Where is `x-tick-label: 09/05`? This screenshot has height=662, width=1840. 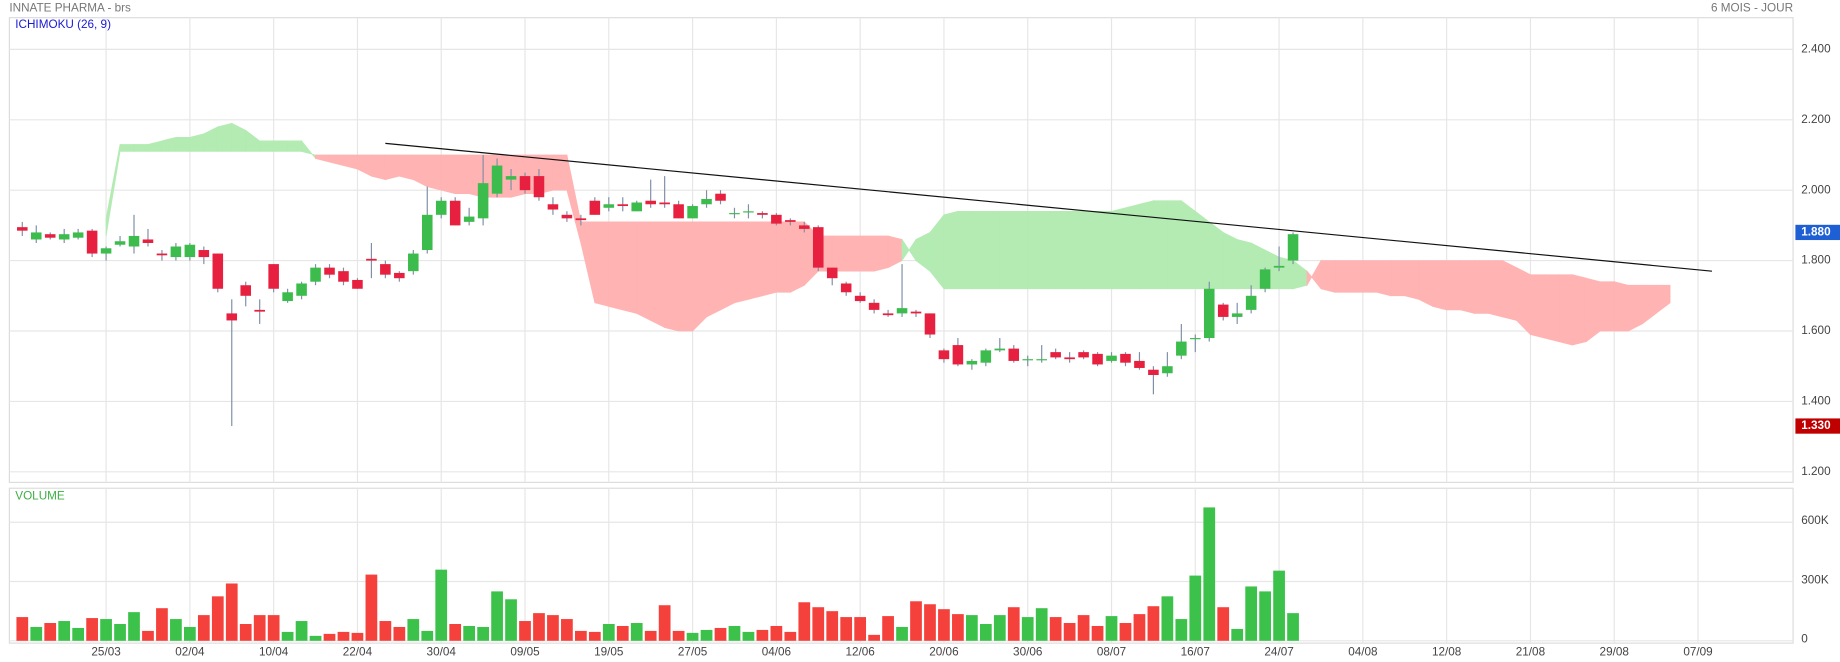 x-tick-label: 09/05 is located at coordinates (525, 652).